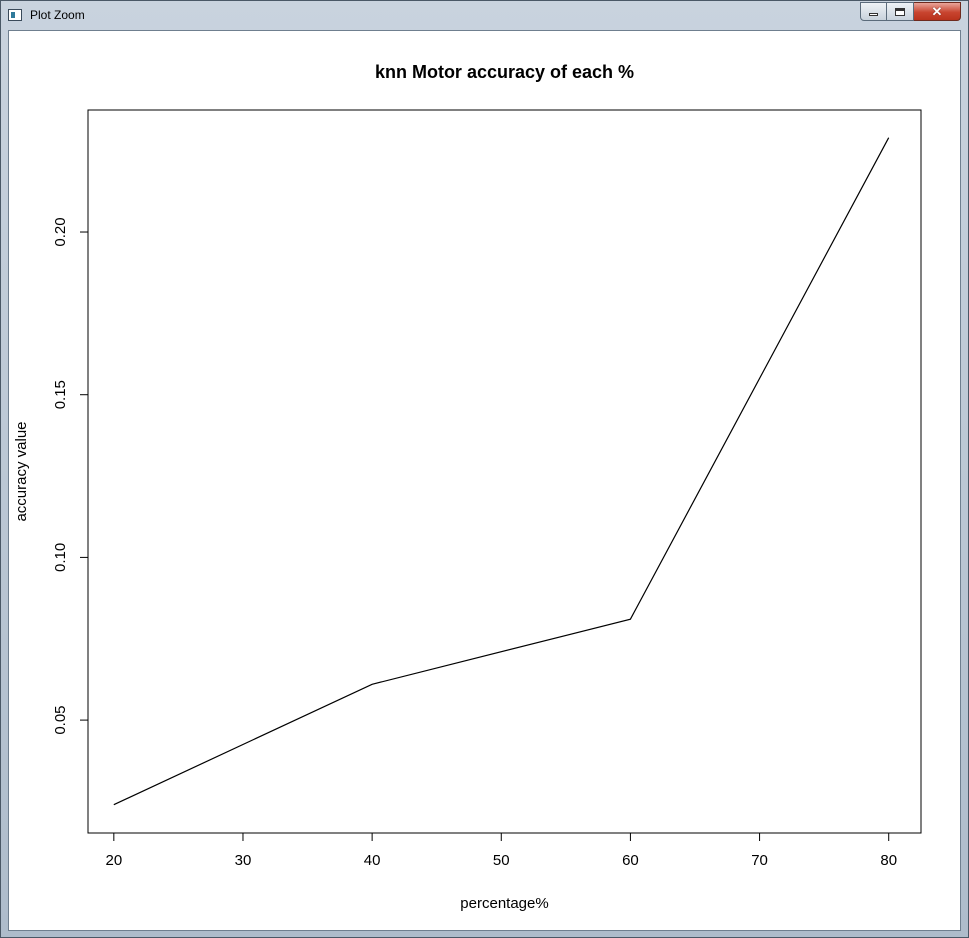 The height and width of the screenshot is (938, 969). I want to click on x-tick-label: 50, so click(501, 860).